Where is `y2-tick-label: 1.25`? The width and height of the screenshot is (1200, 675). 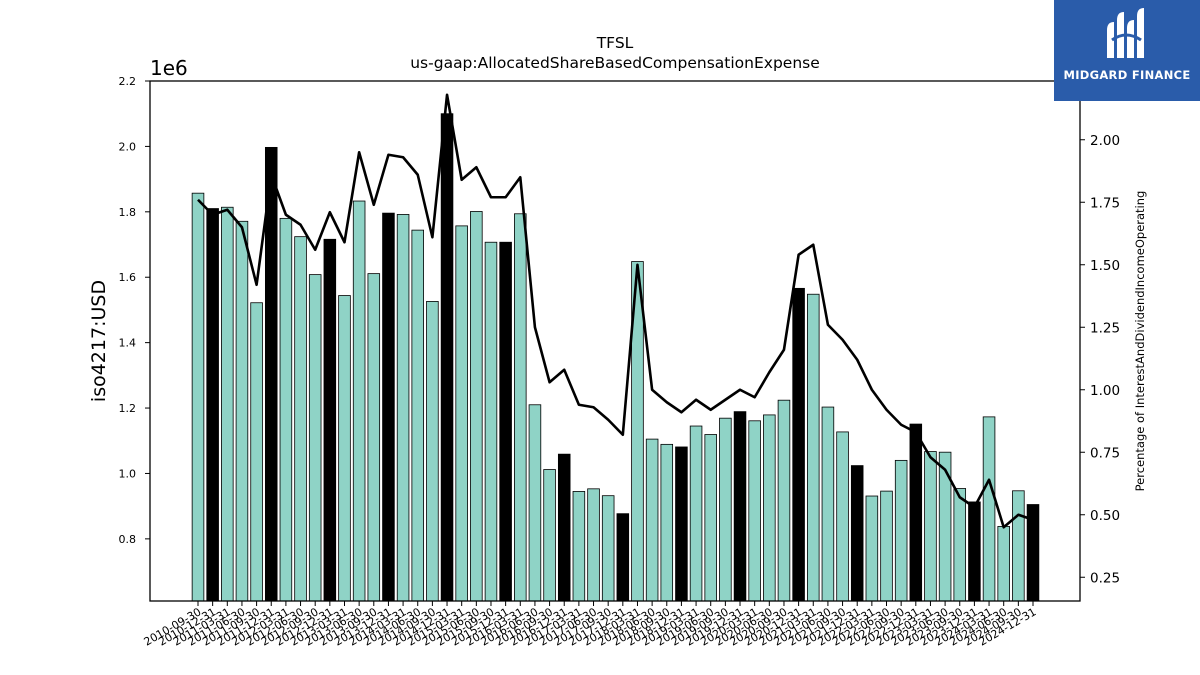 y2-tick-label: 1.25 is located at coordinates (1105, 328).